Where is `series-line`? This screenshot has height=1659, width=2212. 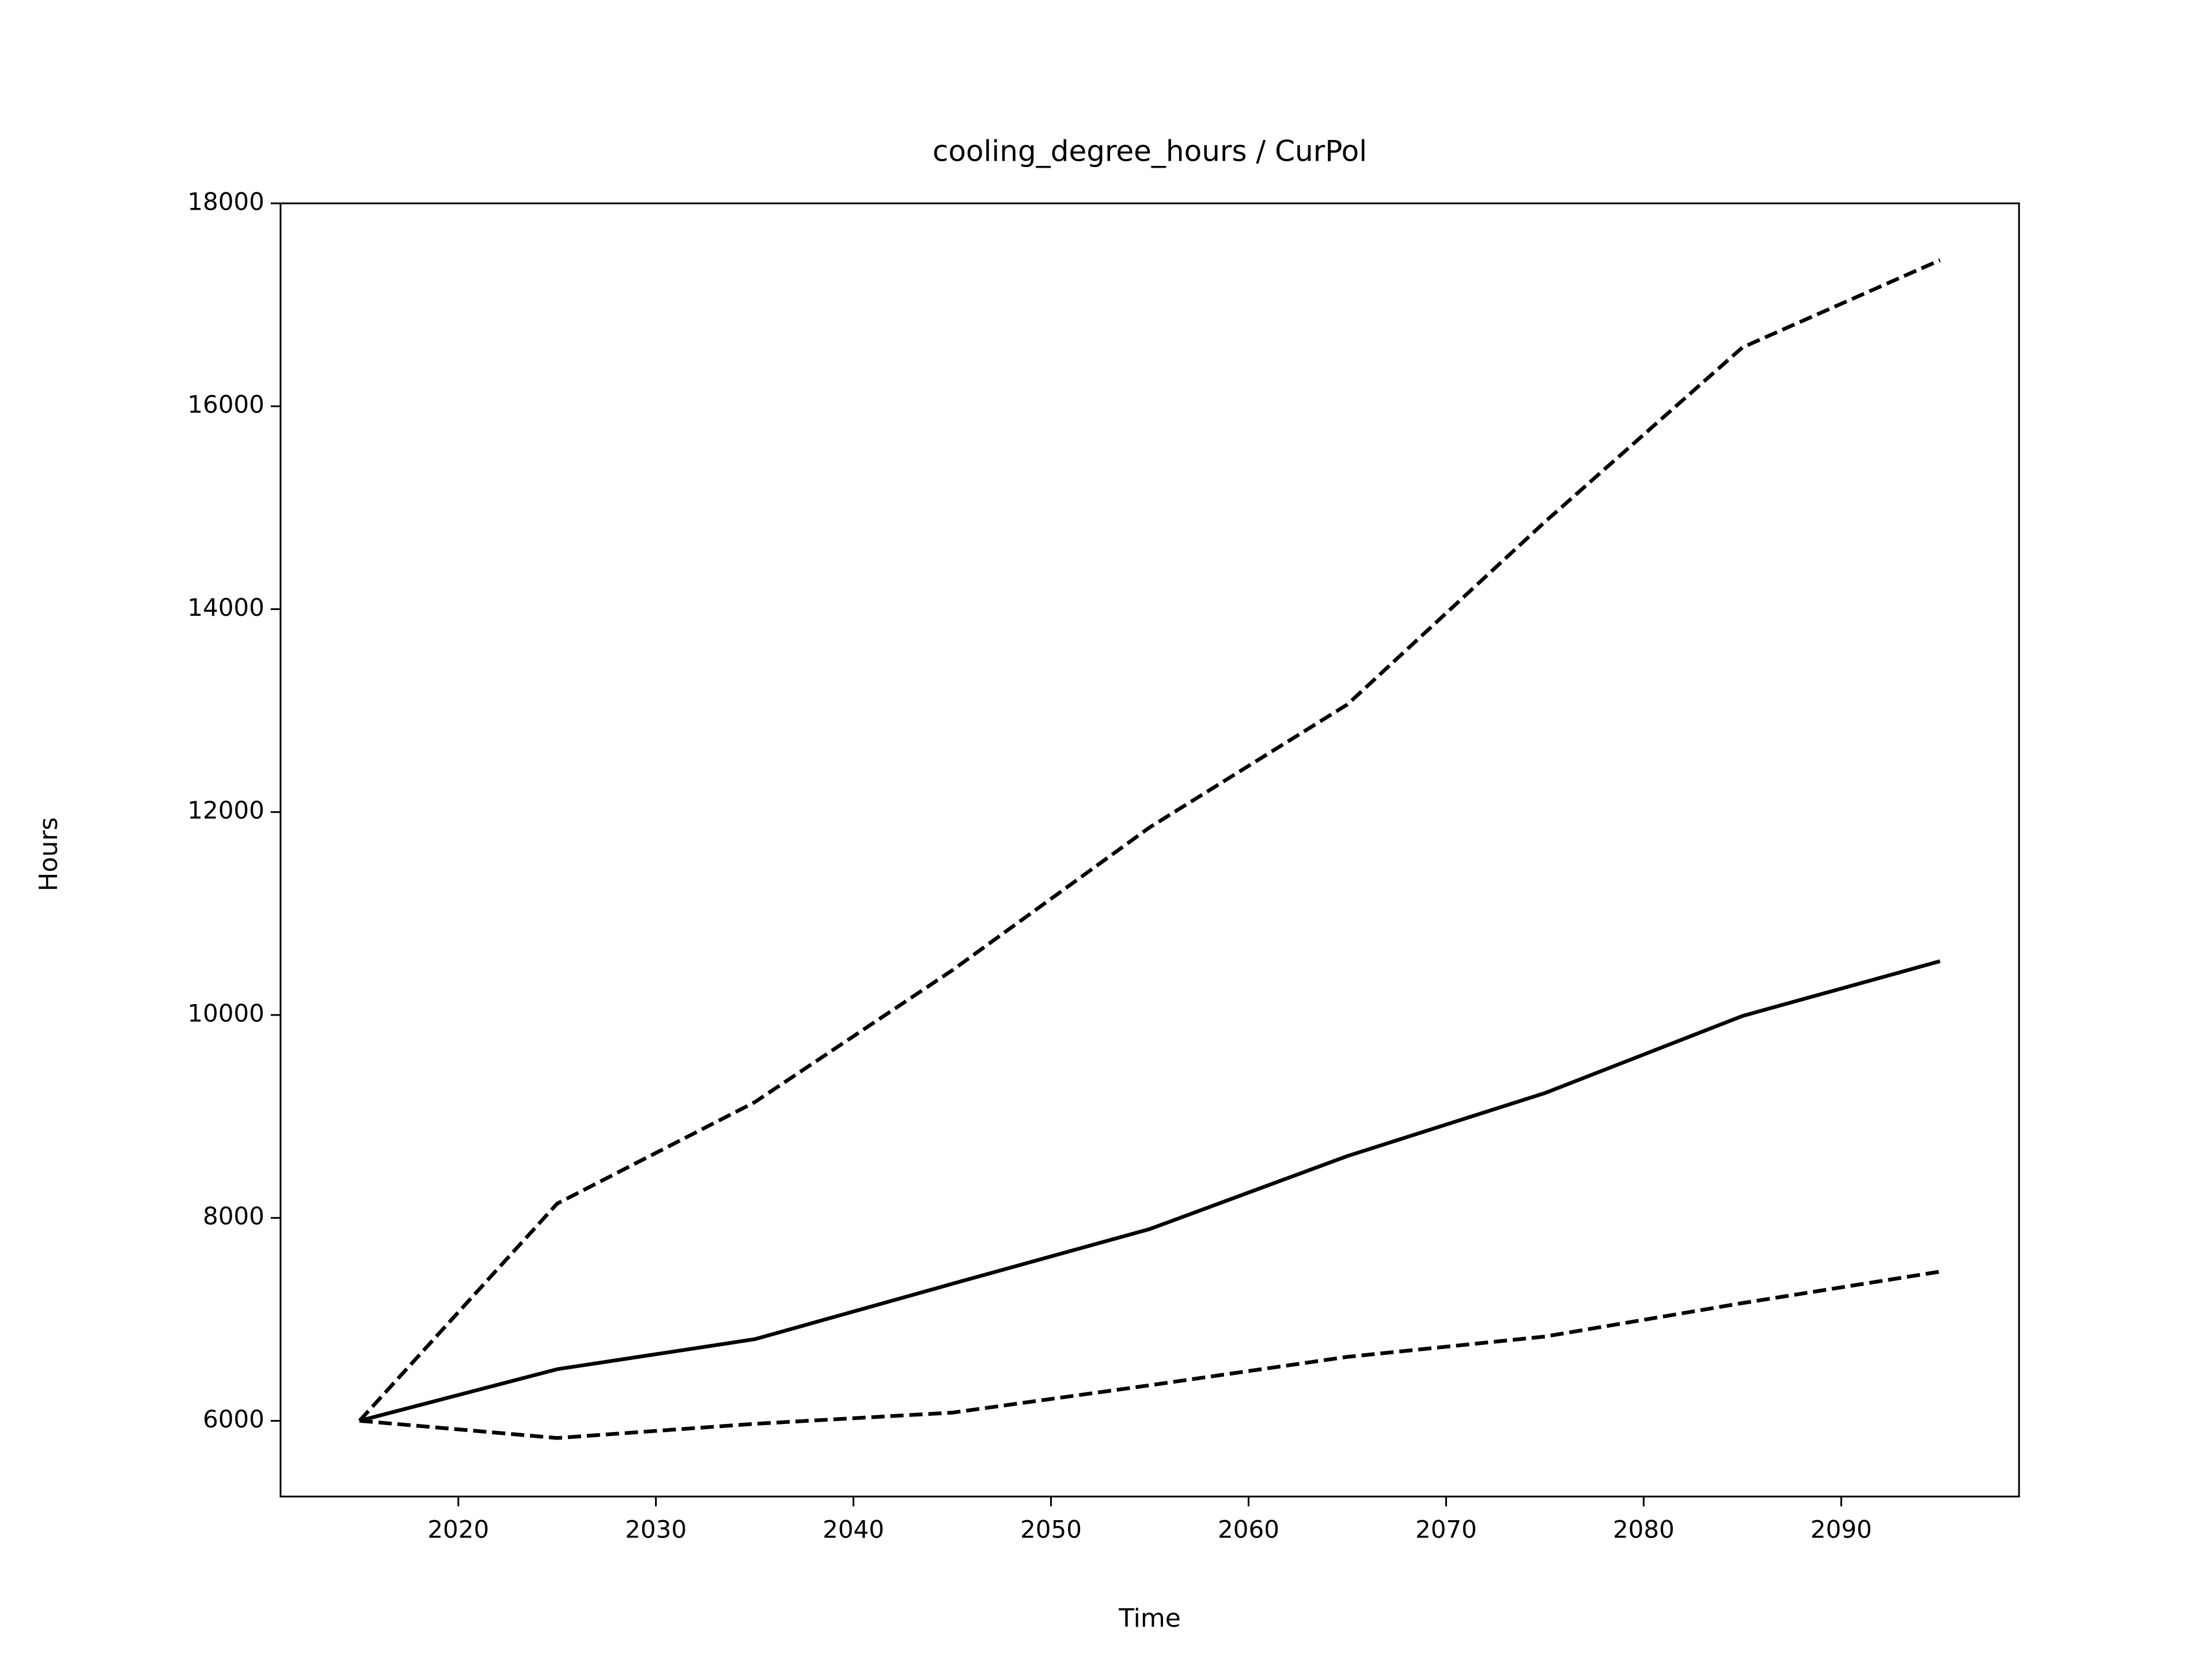 series-line is located at coordinates (1150, 1355).